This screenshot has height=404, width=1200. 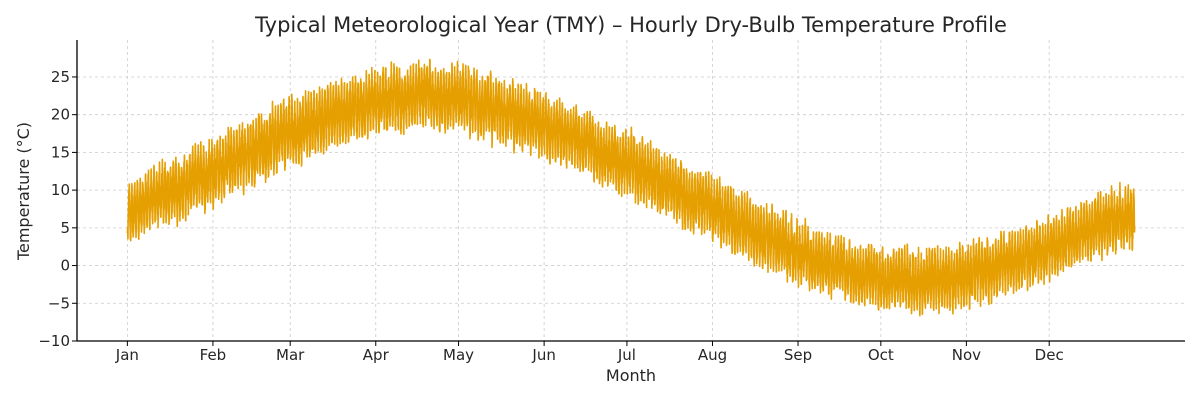 I want to click on x-tick-label: Apr, so click(x=376, y=355).